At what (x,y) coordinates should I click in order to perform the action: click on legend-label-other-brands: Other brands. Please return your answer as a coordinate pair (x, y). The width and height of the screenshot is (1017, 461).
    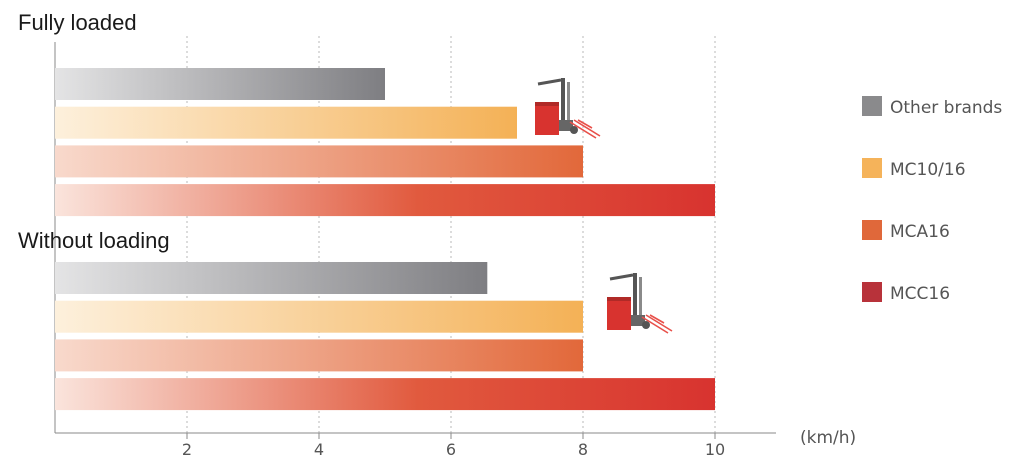
    Looking at the image, I should click on (946, 108).